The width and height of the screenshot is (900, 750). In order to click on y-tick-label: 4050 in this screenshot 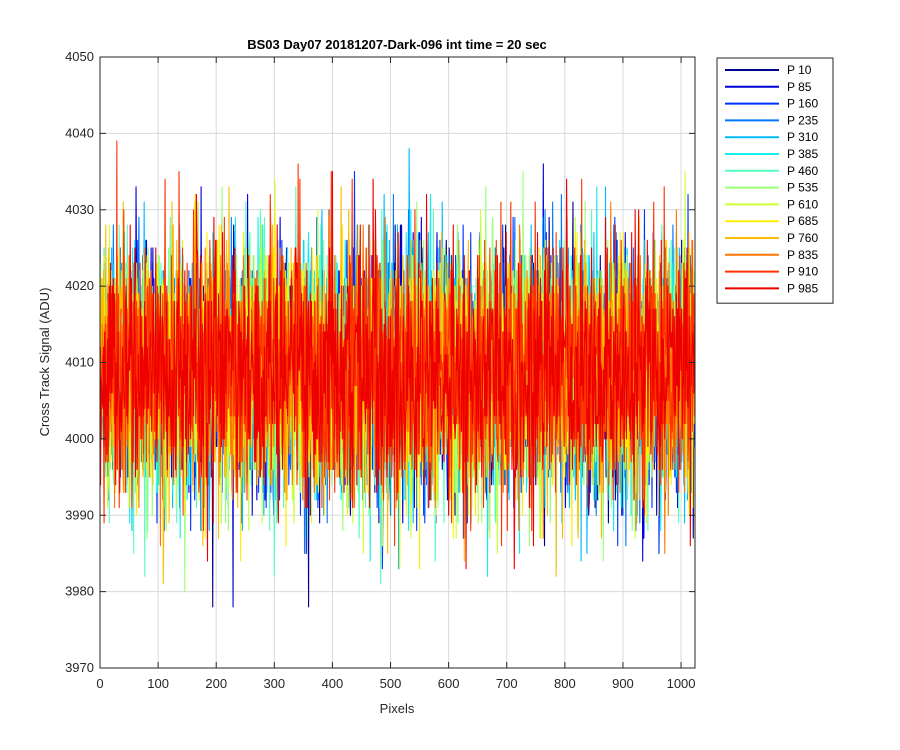, I will do `click(79, 56)`.